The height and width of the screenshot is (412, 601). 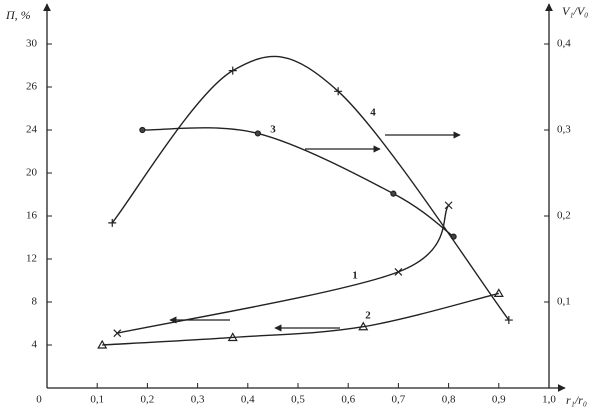 I want to click on y-tick-label: 24, so click(x=32, y=130).